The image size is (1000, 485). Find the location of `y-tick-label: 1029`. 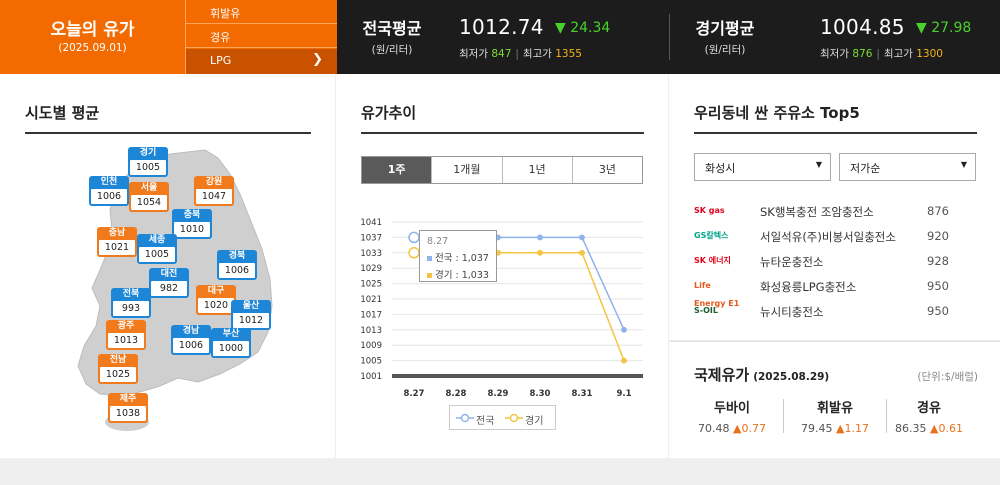

y-tick-label: 1029 is located at coordinates (371, 269).